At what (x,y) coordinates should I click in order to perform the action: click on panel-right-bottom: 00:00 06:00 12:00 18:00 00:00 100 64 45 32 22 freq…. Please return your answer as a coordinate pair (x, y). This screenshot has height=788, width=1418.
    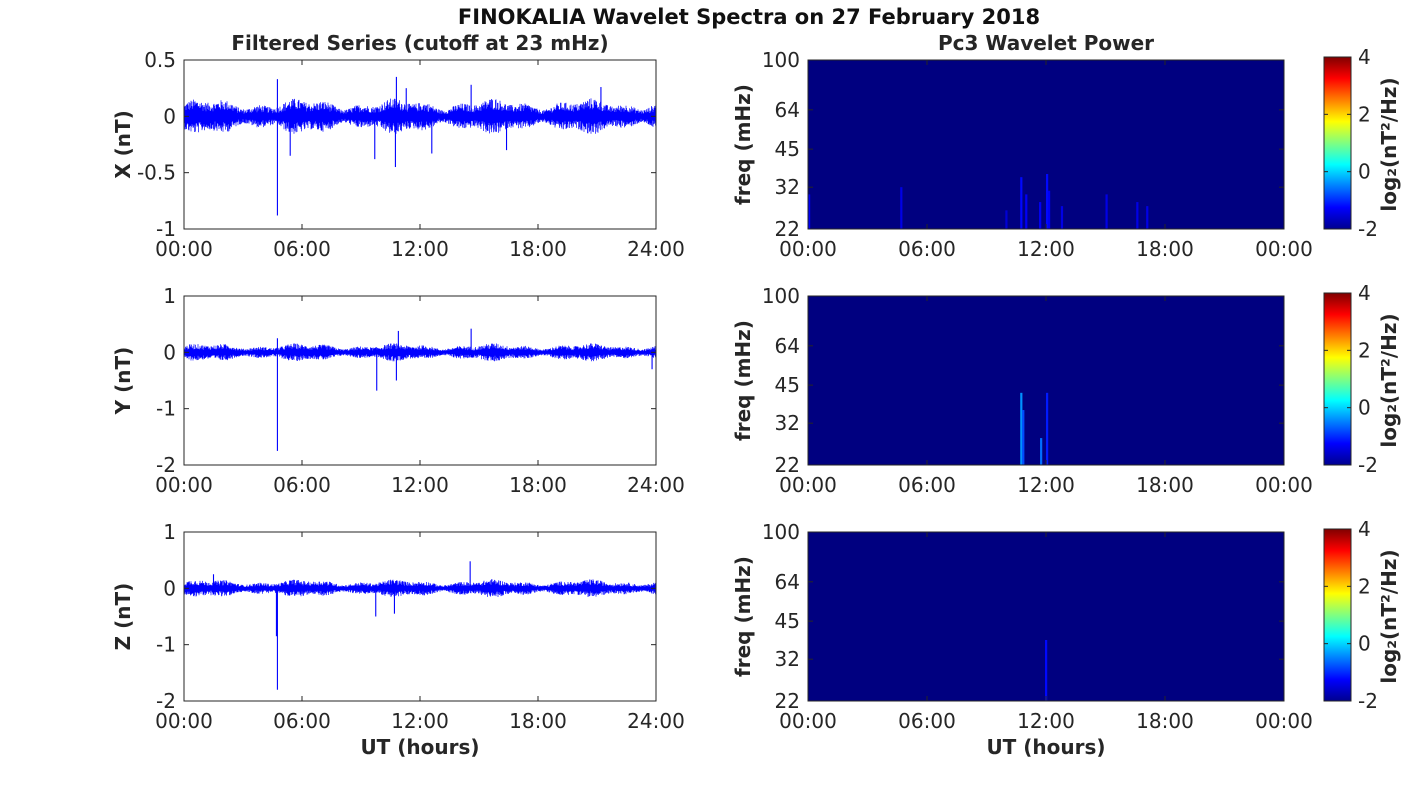
    Looking at the image, I should click on (1066, 638).